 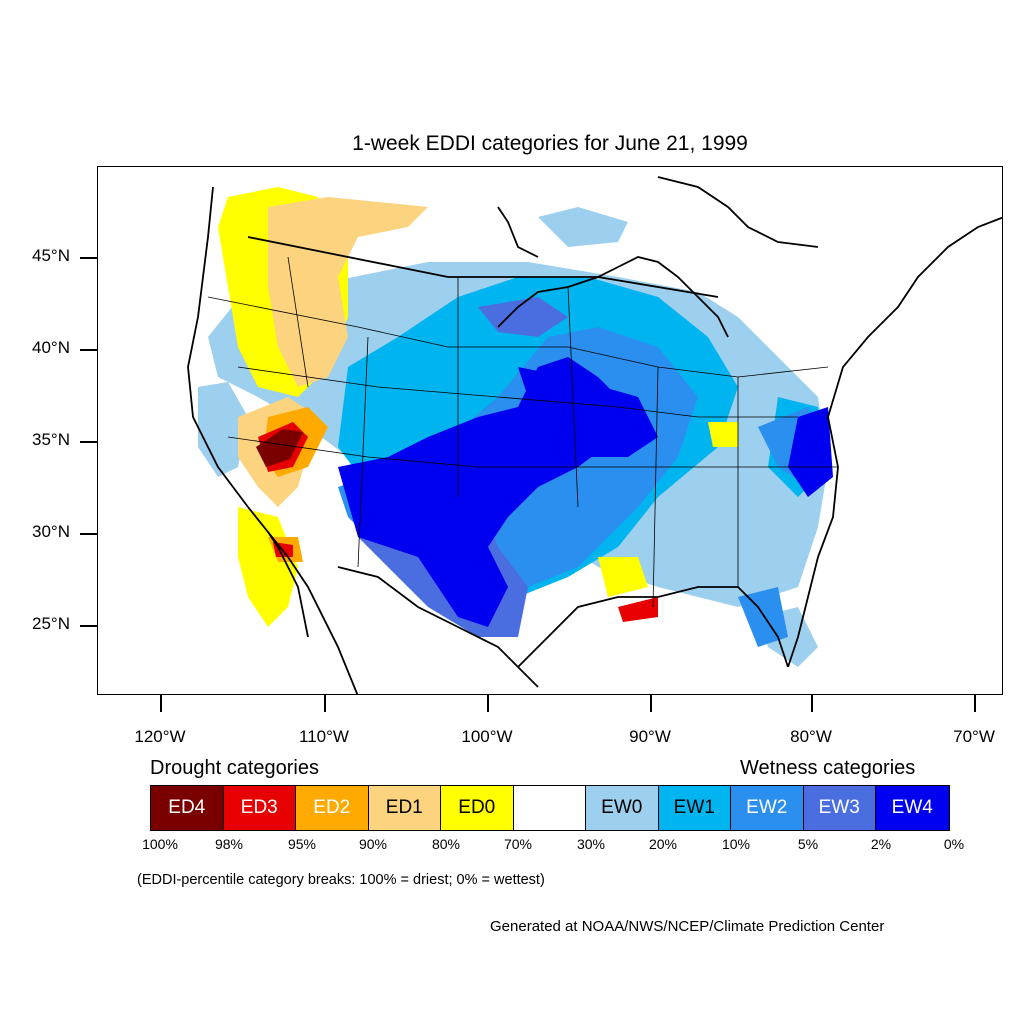 What do you see at coordinates (518, 844) in the screenshot?
I see `pct-label: 70%` at bounding box center [518, 844].